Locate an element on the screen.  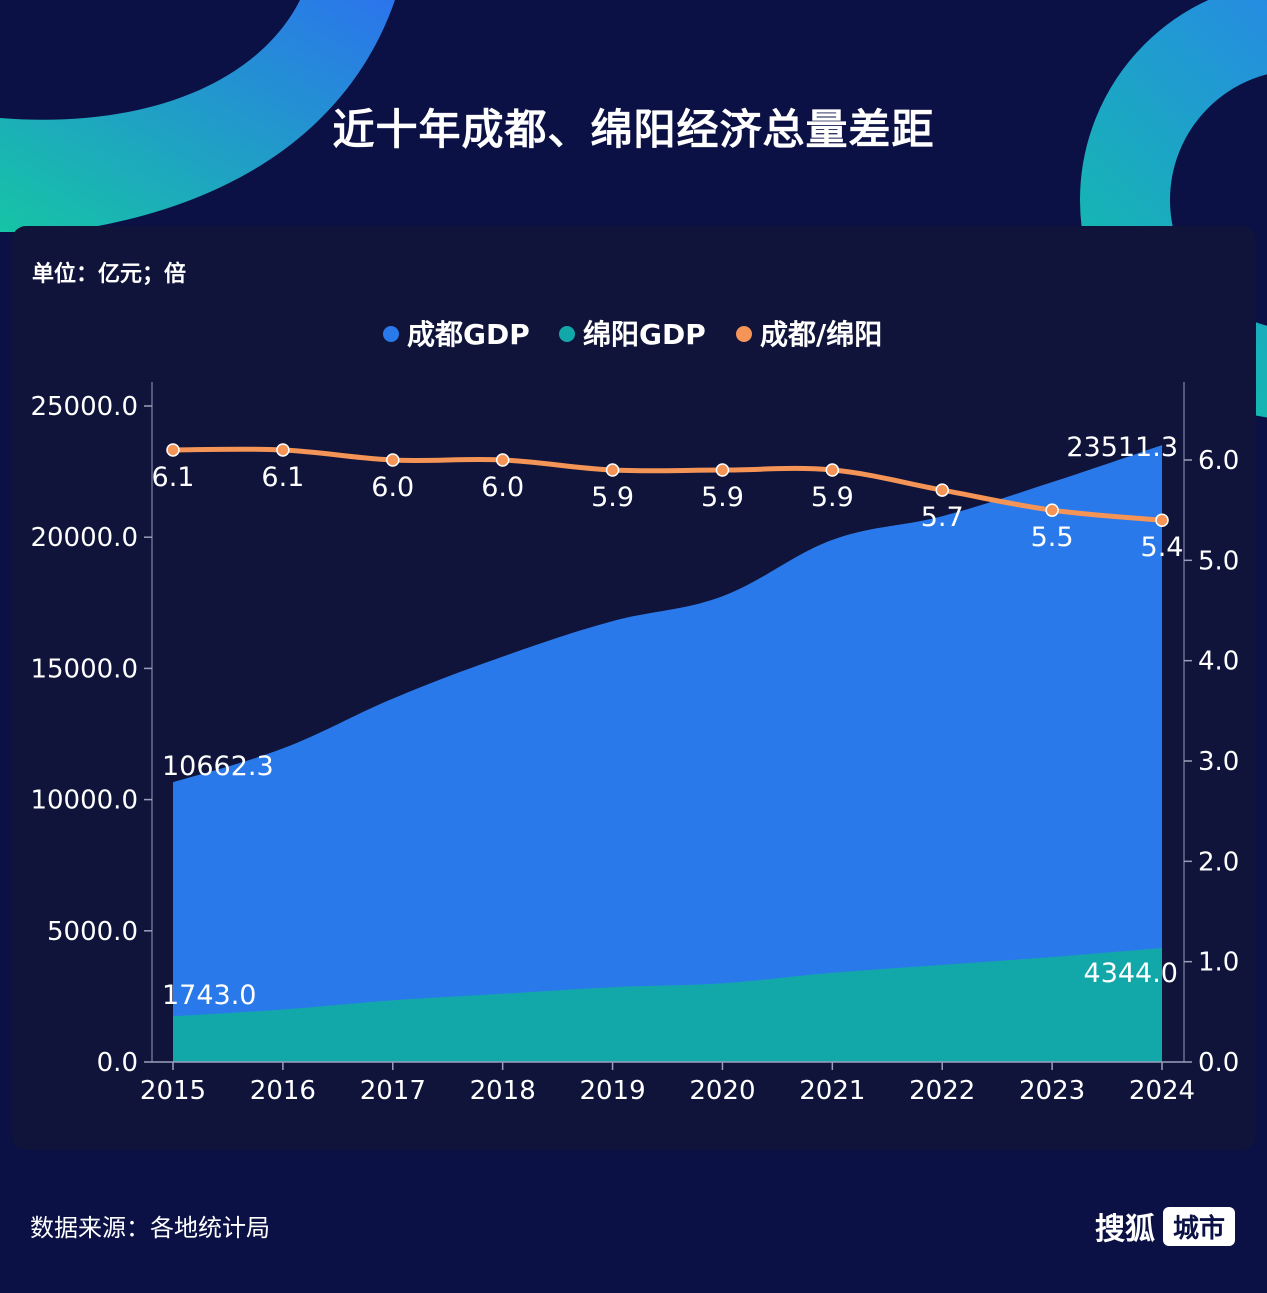
line-ratio is located at coordinates (667, 484).